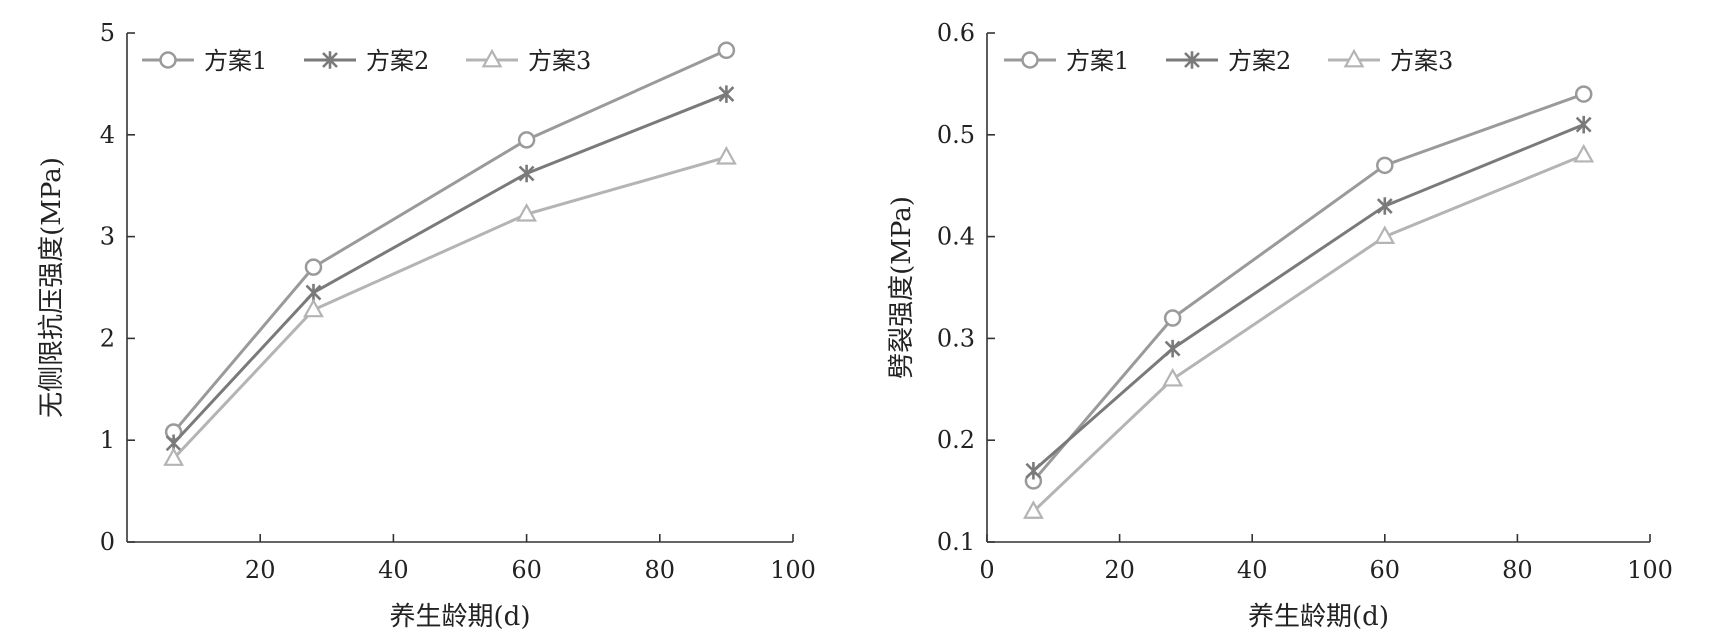 This screenshot has height=639, width=1712. I want to click on y-tick-label: 0, so click(107, 542).